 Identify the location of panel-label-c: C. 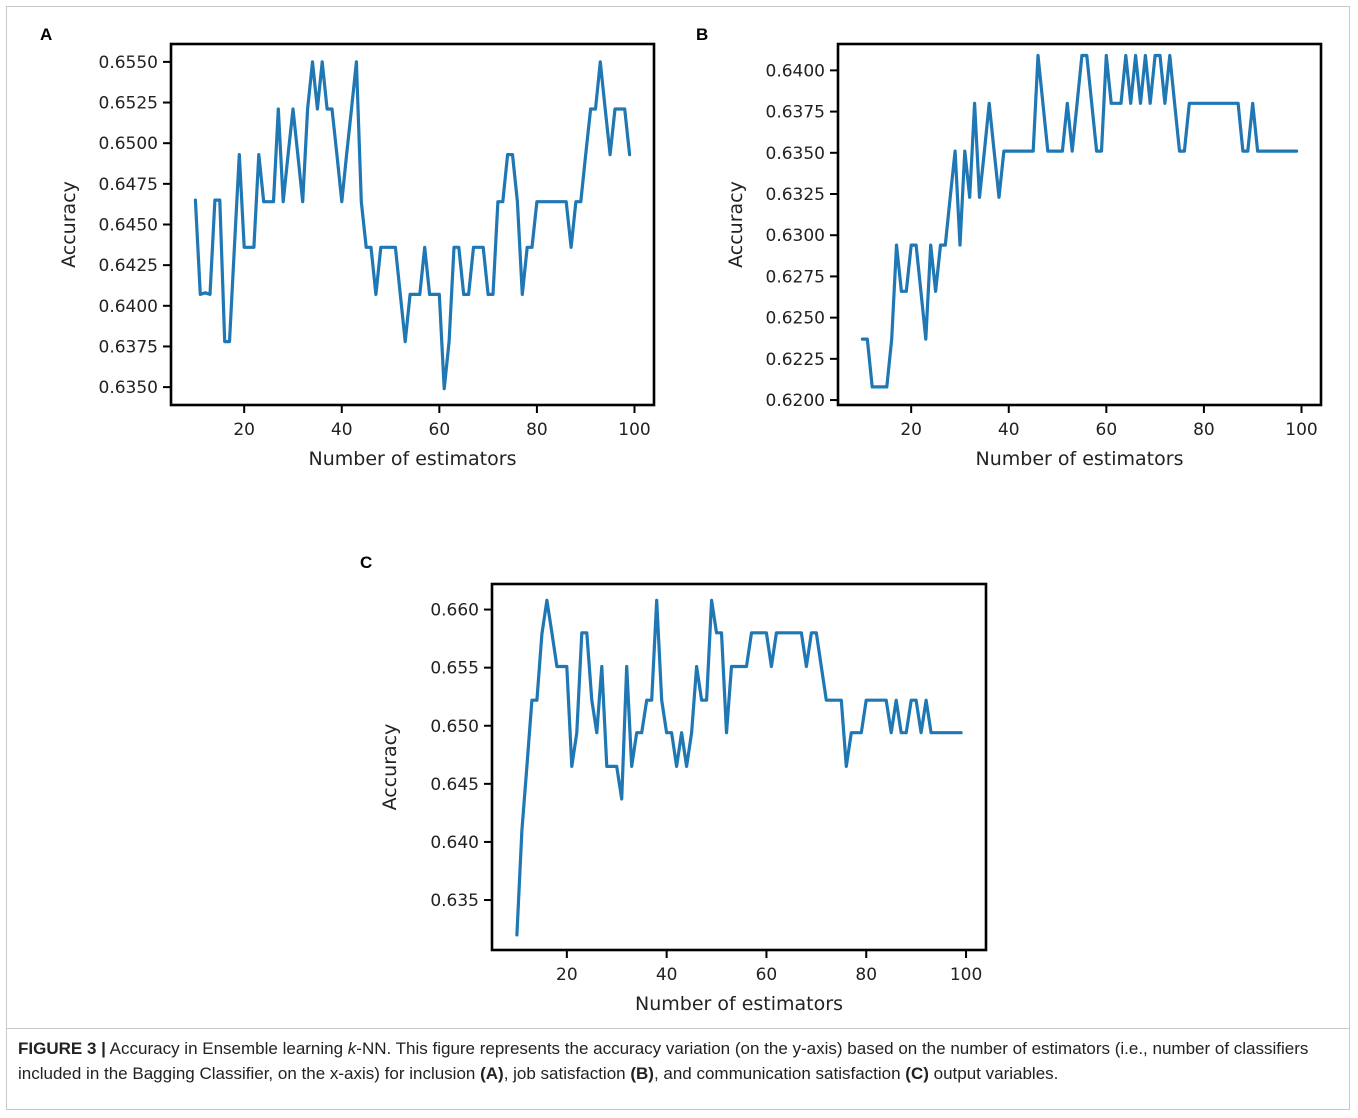
(366, 562).